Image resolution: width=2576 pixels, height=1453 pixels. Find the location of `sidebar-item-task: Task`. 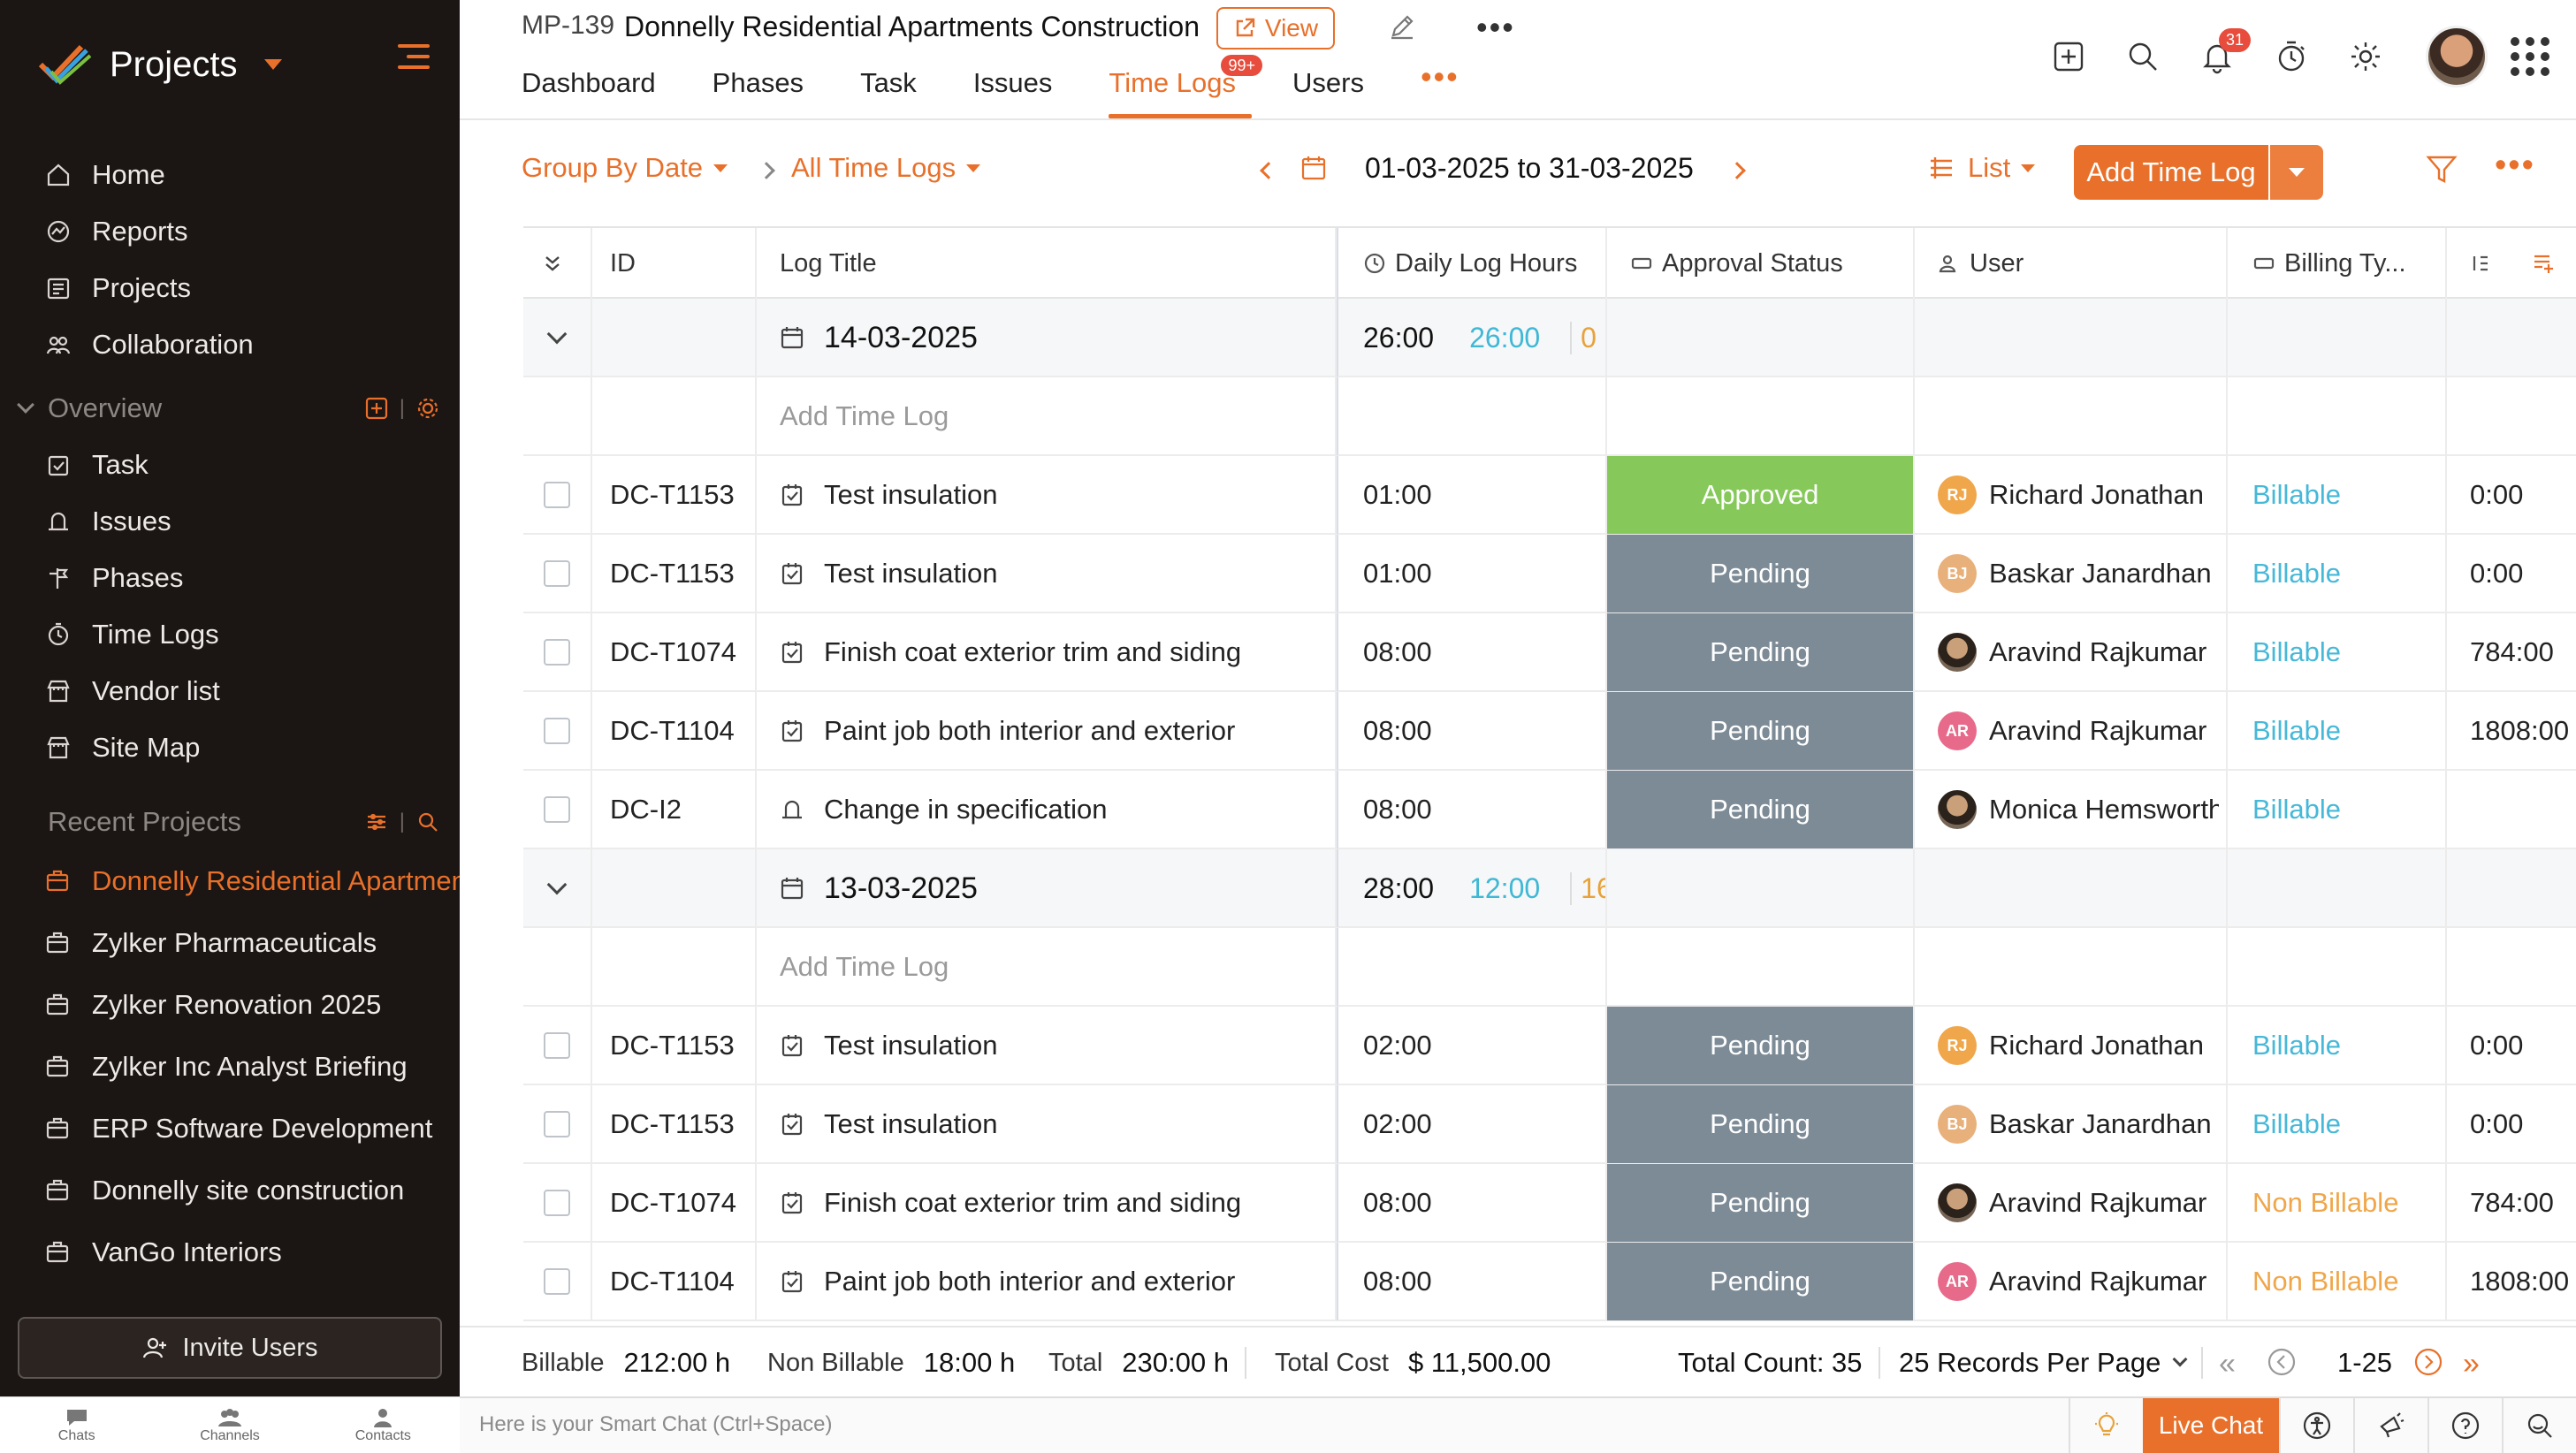

sidebar-item-task: Task is located at coordinates (230, 465).